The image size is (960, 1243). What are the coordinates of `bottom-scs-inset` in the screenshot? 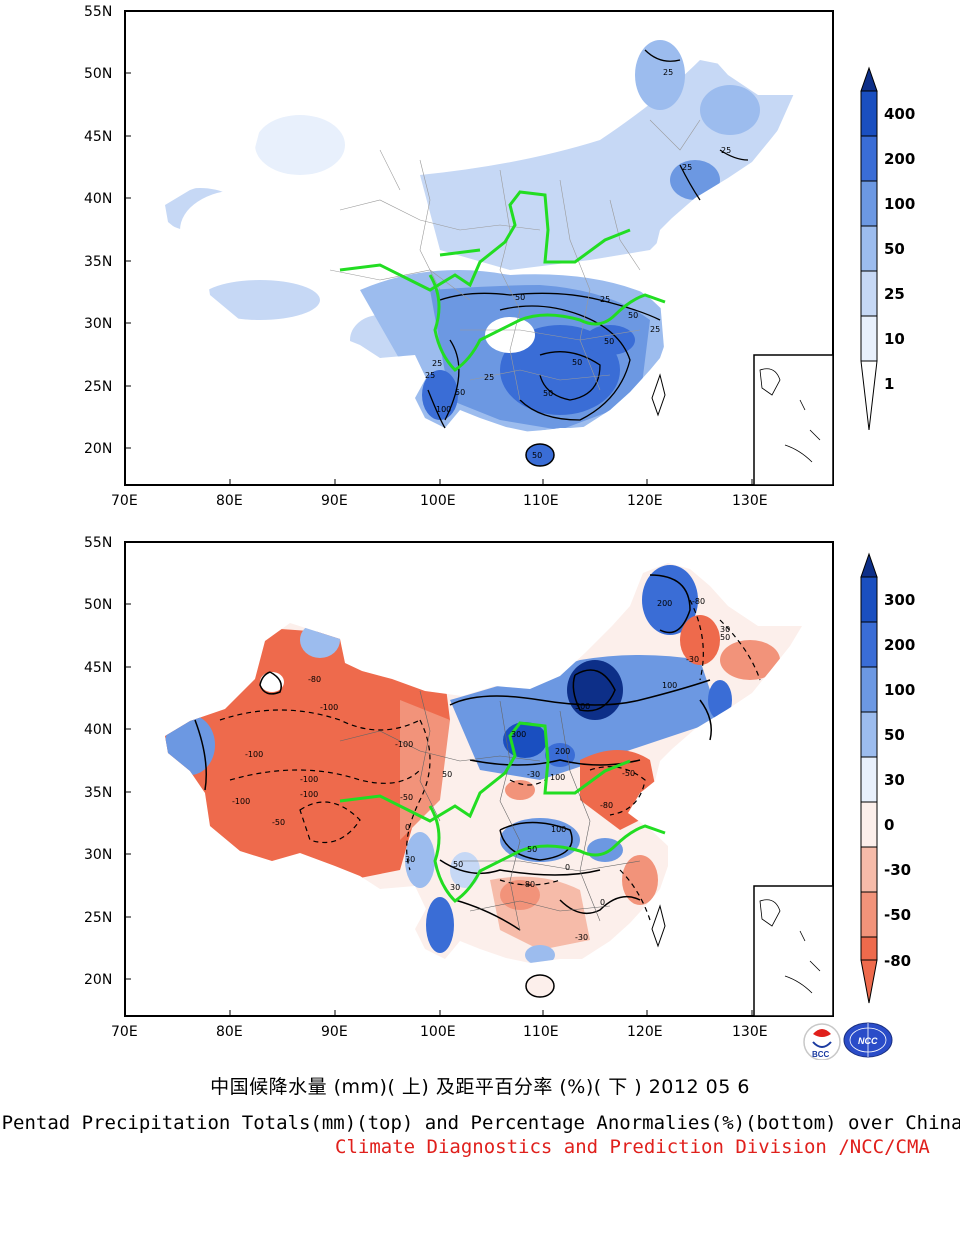 It's located at (793, 951).